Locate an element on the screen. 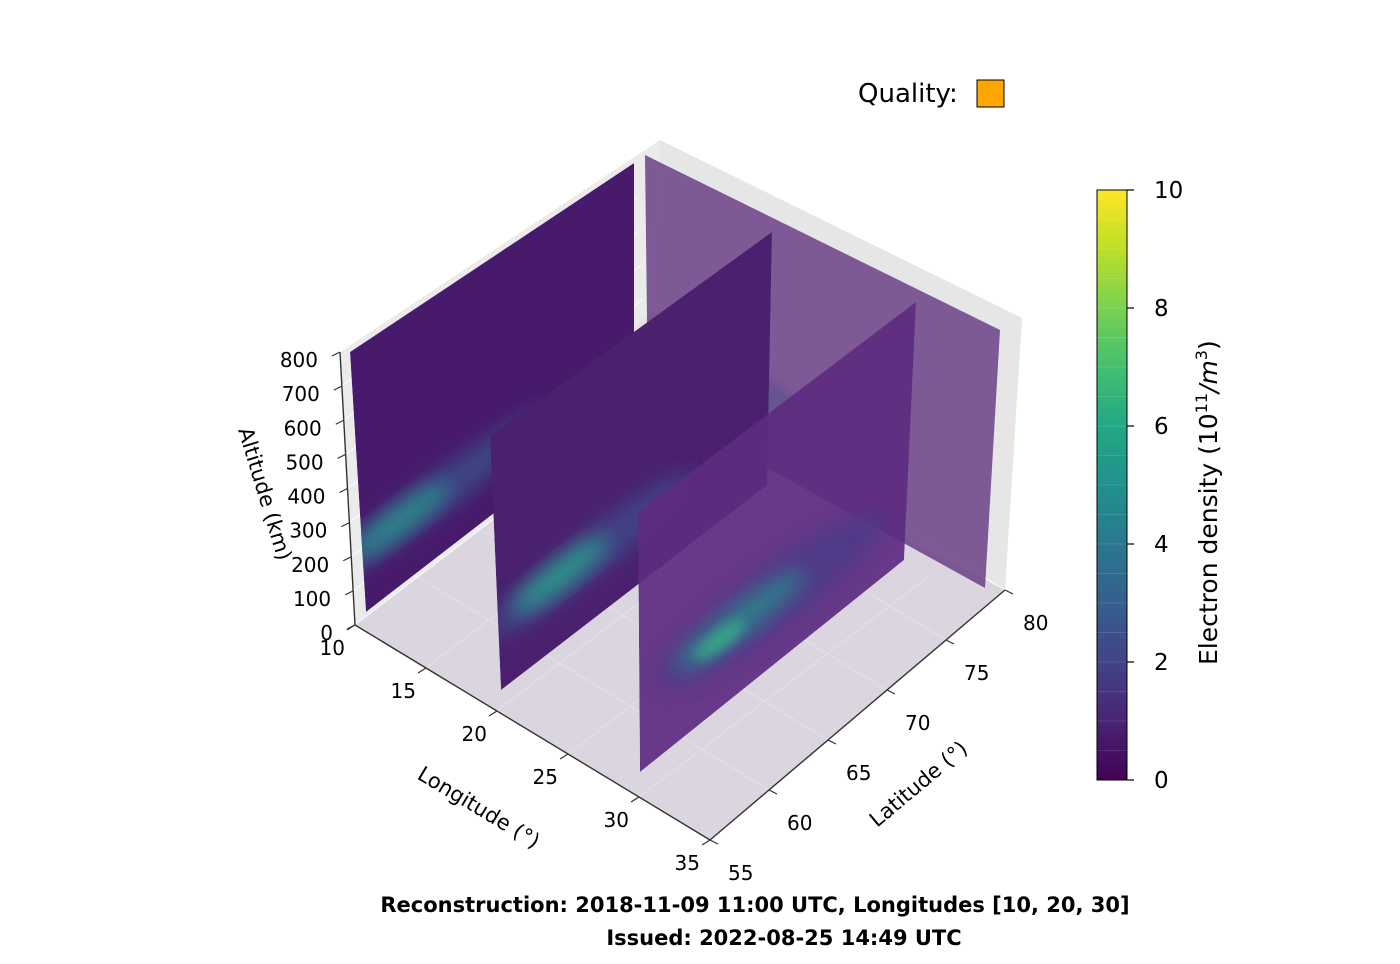  colorbar-tick-label: 8 is located at coordinates (1161, 309).